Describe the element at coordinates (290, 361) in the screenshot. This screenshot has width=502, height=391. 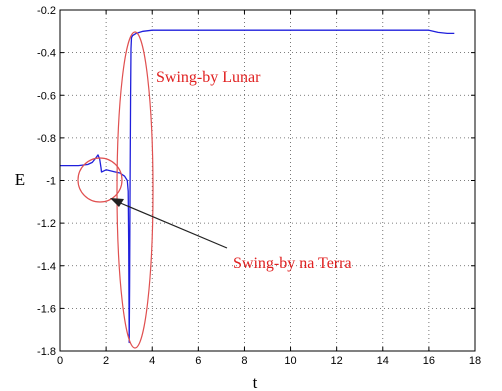
I see `x-tick-label: 10` at that location.